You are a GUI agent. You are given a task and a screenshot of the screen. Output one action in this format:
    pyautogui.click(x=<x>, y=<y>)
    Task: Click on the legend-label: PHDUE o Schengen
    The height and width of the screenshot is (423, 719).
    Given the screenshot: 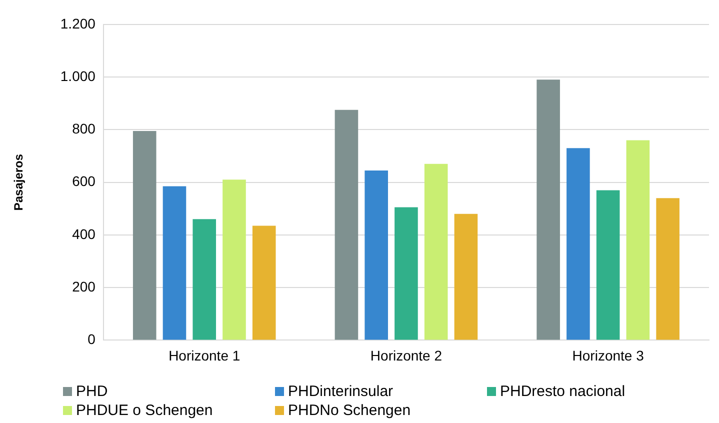 What is the action you would take?
    pyautogui.click(x=144, y=410)
    